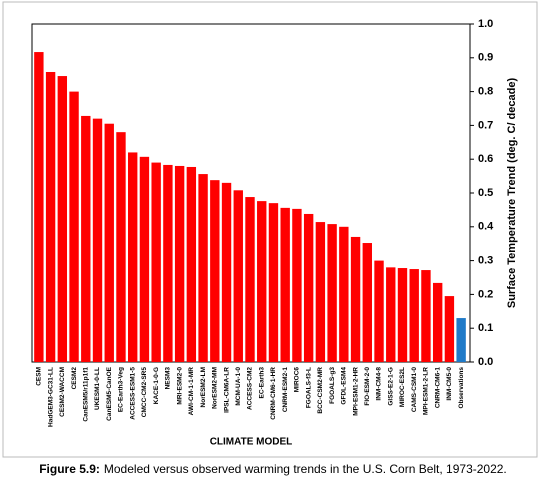 Image resolution: width=546 pixels, height=488 pixels. I want to click on caption-label: Figure 5.9:, so click(69, 469).